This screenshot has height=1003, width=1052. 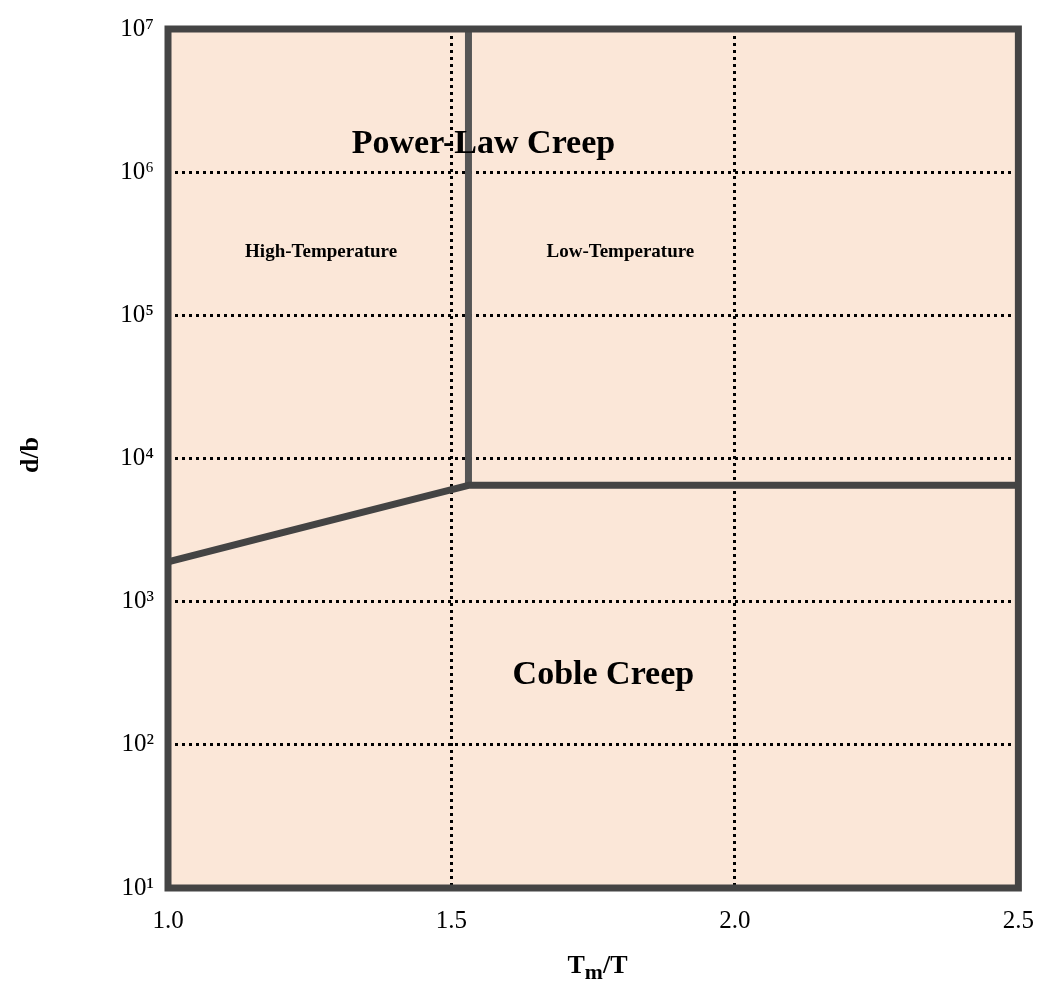 I want to click on y-axis-title: d/b, so click(x=30, y=455).